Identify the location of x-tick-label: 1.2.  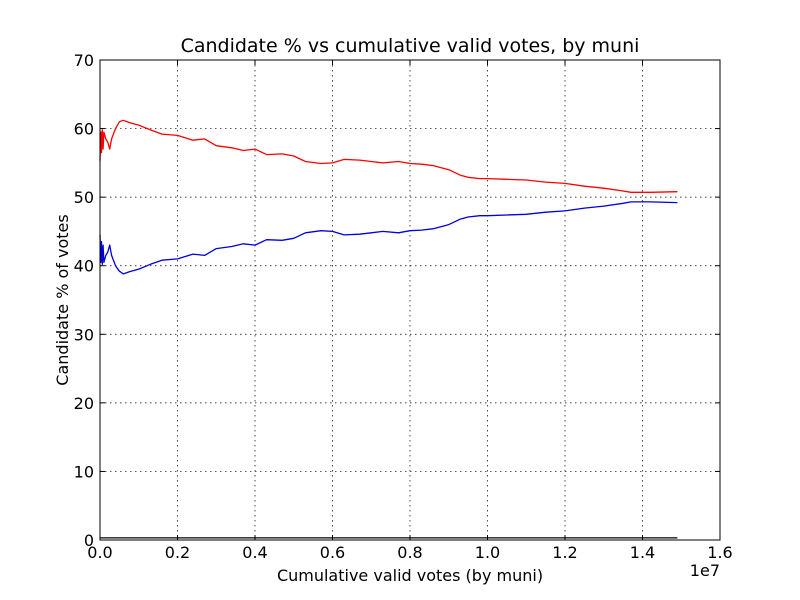
(564, 552).